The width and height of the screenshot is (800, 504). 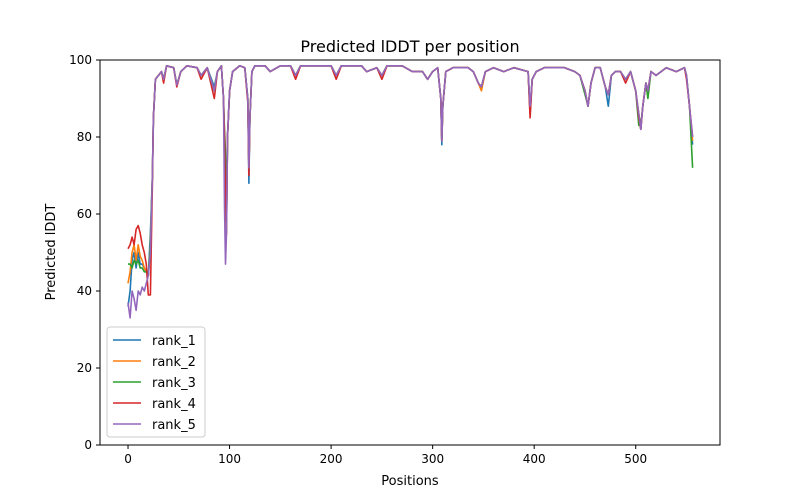 I want to click on legend-label-rank_2: rank_2, so click(x=174, y=362).